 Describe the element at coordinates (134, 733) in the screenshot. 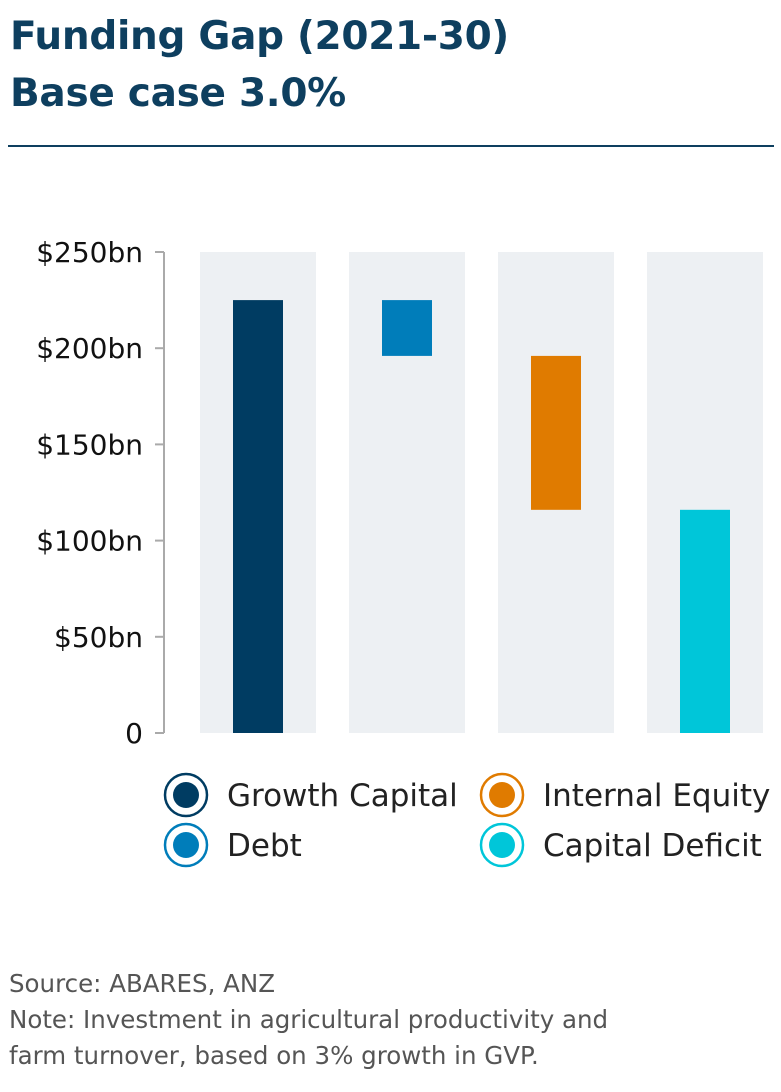

I see `y-tick-label-0: 0` at that location.